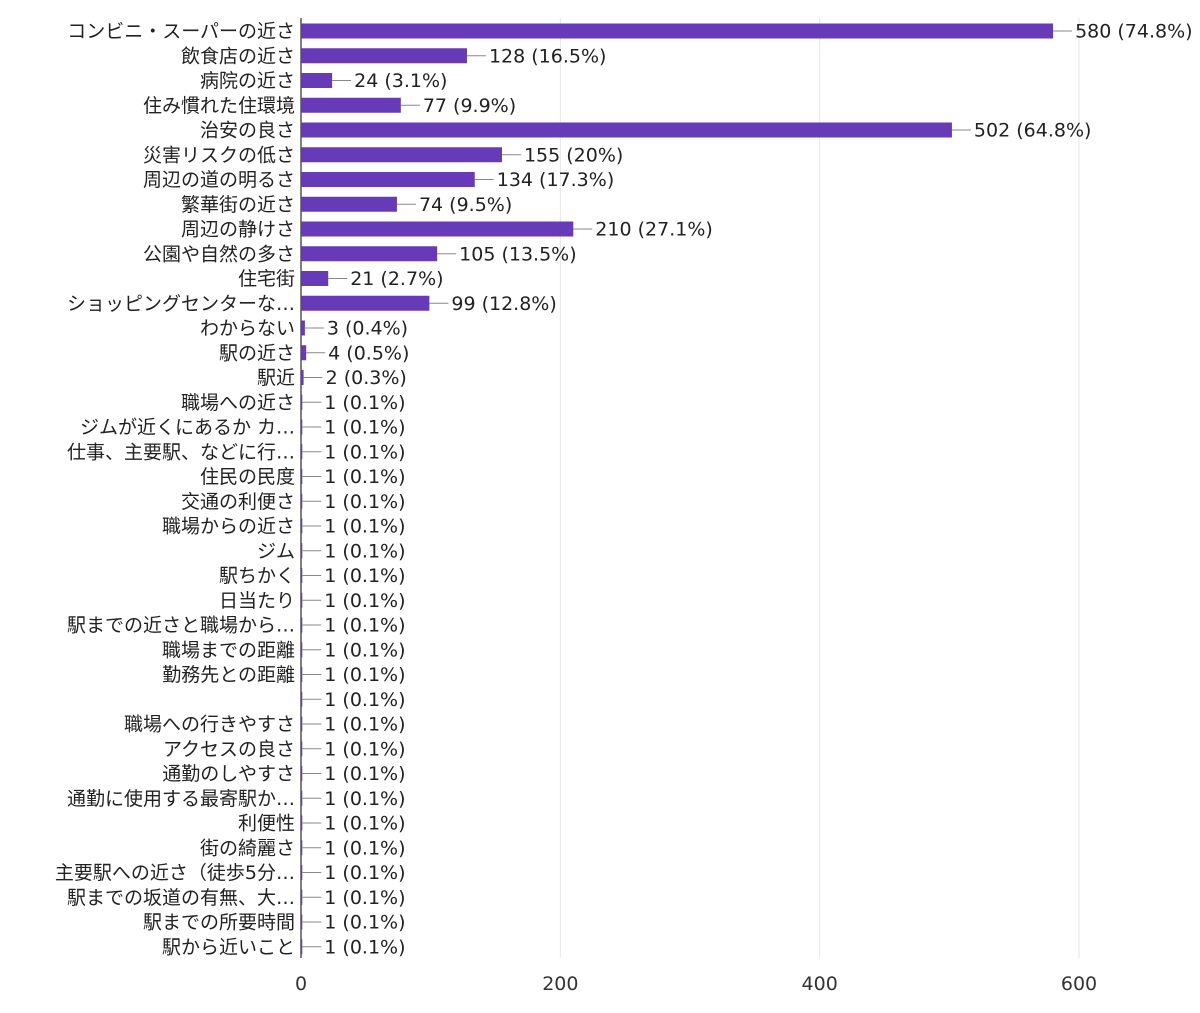  Describe the element at coordinates (238, 56) in the screenshot. I see `category-label: 飲食店の近さ` at that location.